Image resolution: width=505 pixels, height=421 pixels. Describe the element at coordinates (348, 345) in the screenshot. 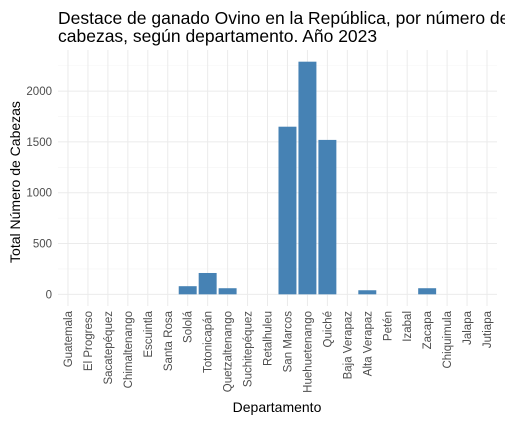

I see `x-tick-label: Baja Verapaz` at that location.